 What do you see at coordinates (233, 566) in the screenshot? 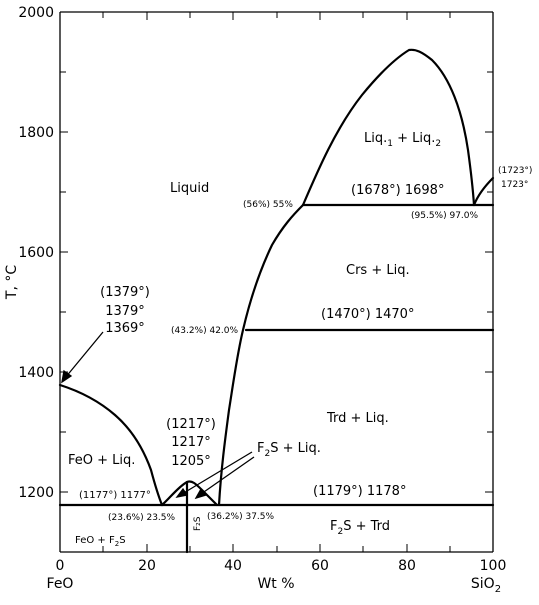
I see `x-tick-40: 40` at bounding box center [233, 566].